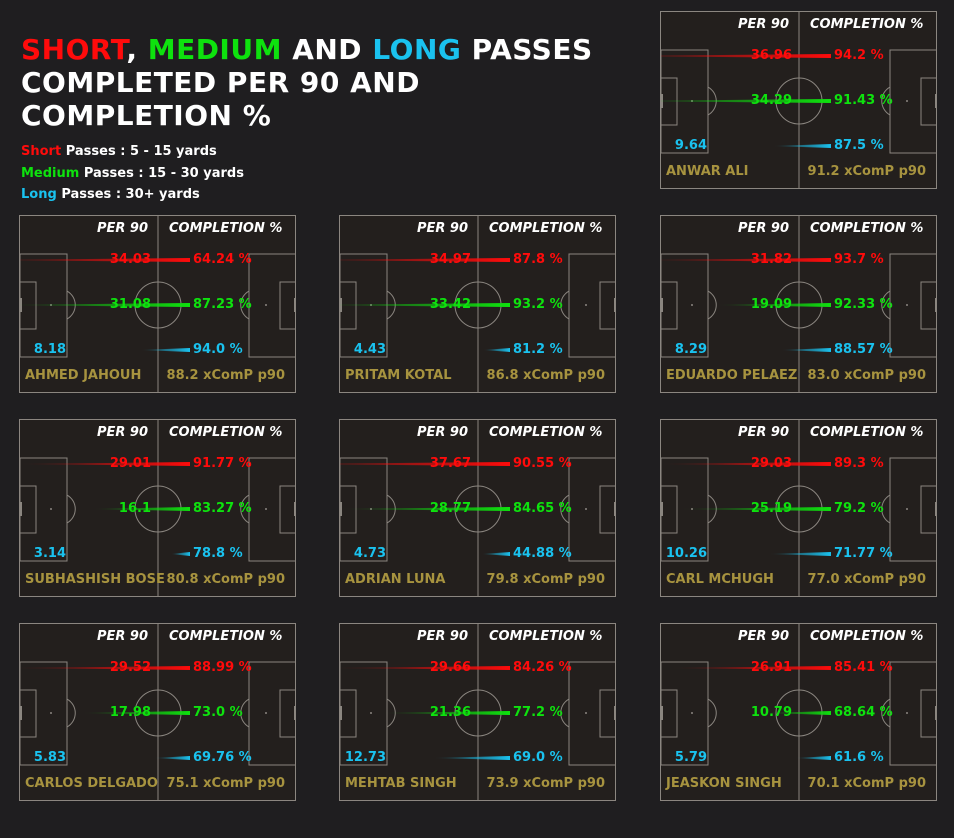 The image size is (954, 838). What do you see at coordinates (39, 194) in the screenshot?
I see `legend-key-long: Long` at bounding box center [39, 194].